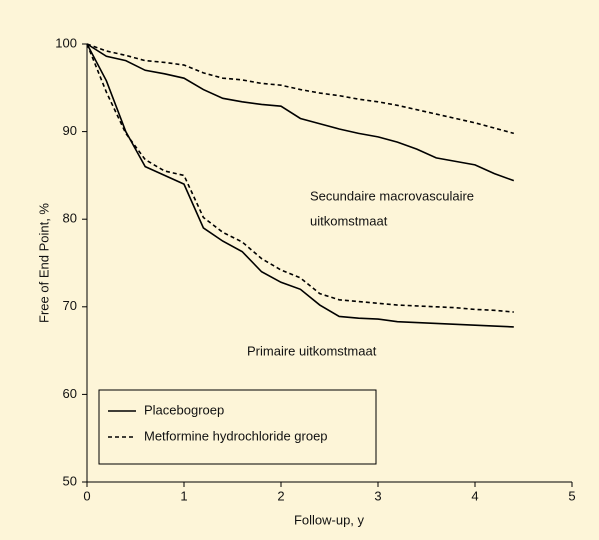  Describe the element at coordinates (70, 480) in the screenshot. I see `y-tick-label: 50` at that location.